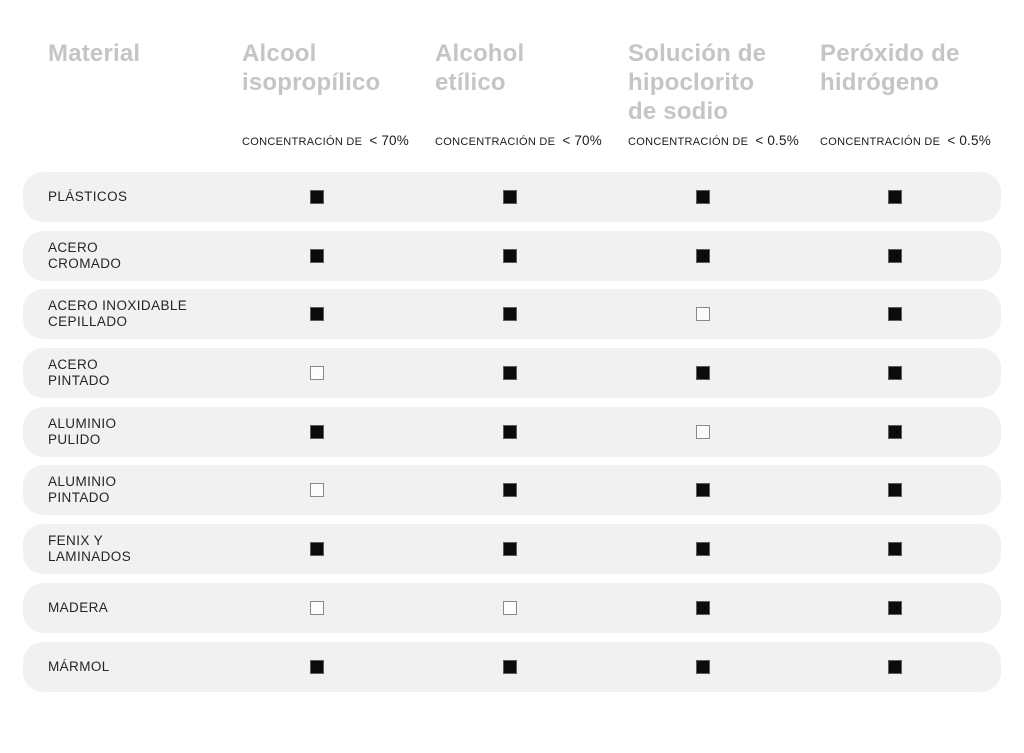 This screenshot has width=1024, height=753. What do you see at coordinates (890, 68) in the screenshot?
I see `column-header-hydrogen-peroxide: Peróxido de hidrógeno` at bounding box center [890, 68].